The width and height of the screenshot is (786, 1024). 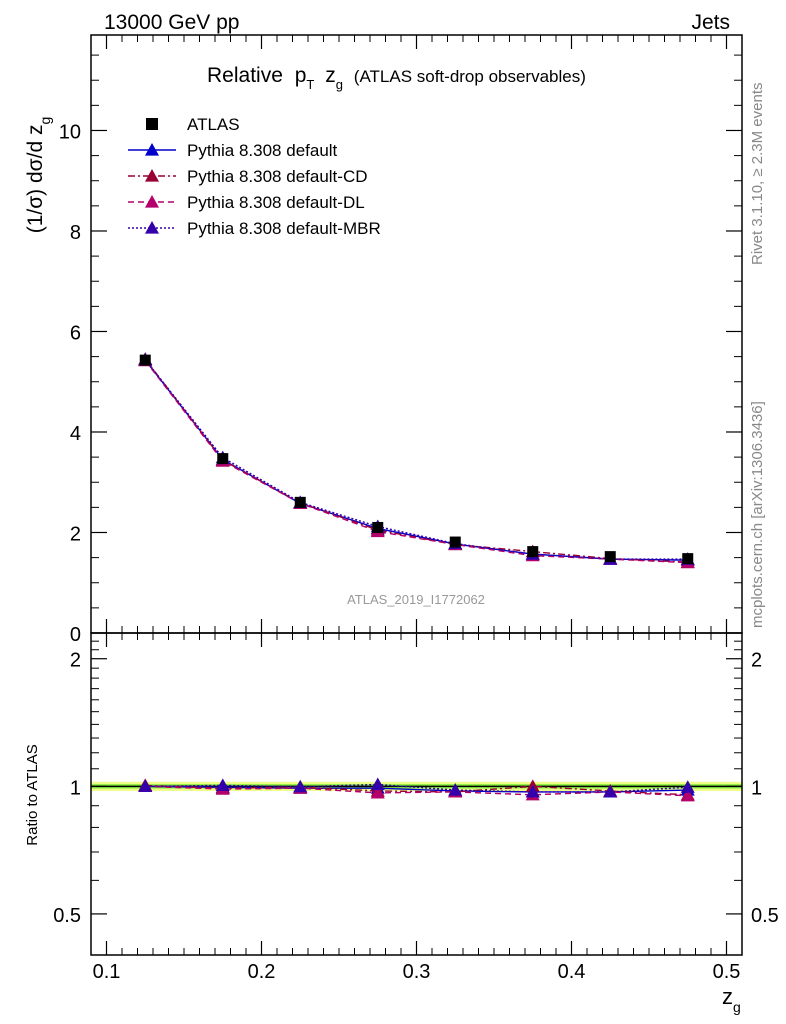 What do you see at coordinates (107, 972) in the screenshot?
I see `x-tick-label: 0.1` at bounding box center [107, 972].